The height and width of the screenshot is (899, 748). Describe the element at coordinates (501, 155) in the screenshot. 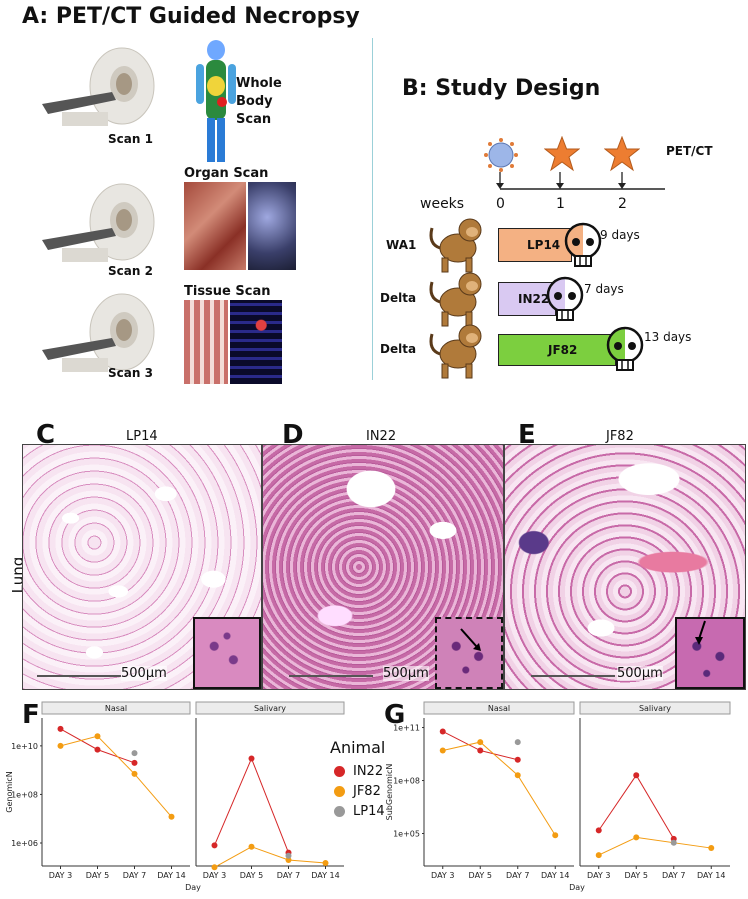

I see `virus-icon` at that location.